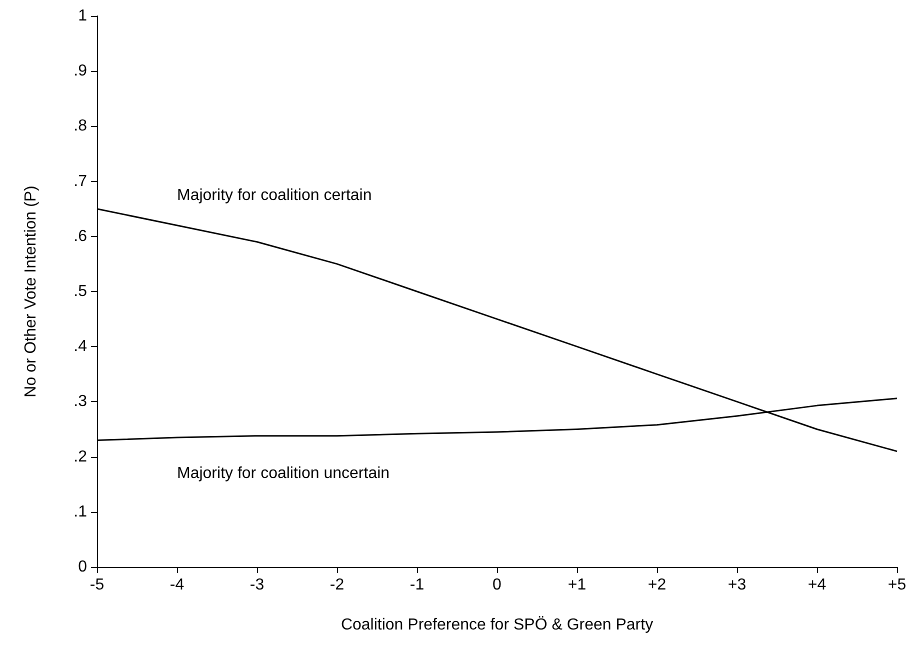 The width and height of the screenshot is (918, 650). What do you see at coordinates (817, 585) in the screenshot?
I see `x-tick-label: +4` at bounding box center [817, 585].